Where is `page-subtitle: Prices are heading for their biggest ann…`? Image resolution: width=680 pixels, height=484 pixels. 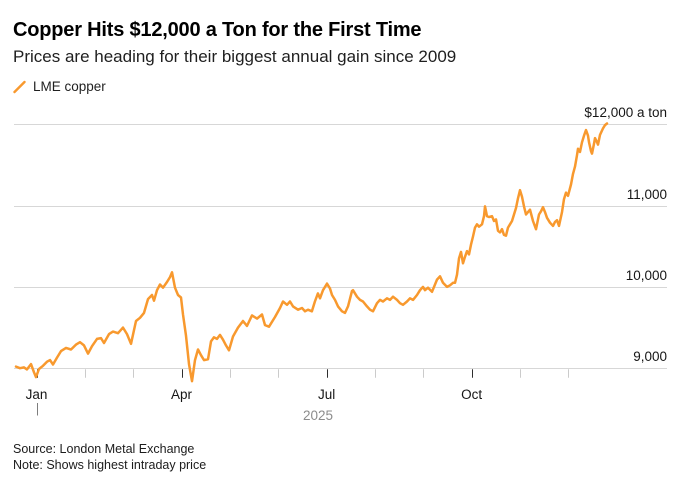 page-subtitle: Prices are heading for their biggest ann… is located at coordinates (235, 56).